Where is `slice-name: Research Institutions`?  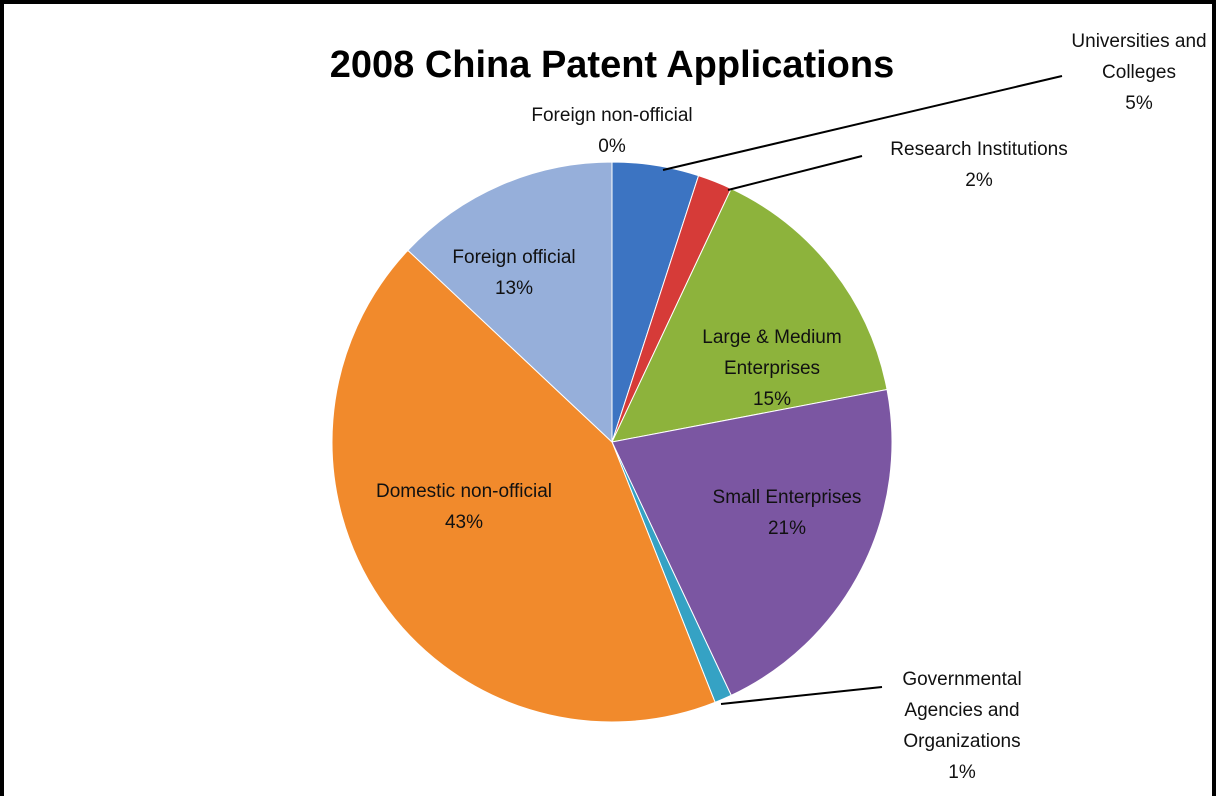
slice-name: Research Institutions is located at coordinates (979, 149).